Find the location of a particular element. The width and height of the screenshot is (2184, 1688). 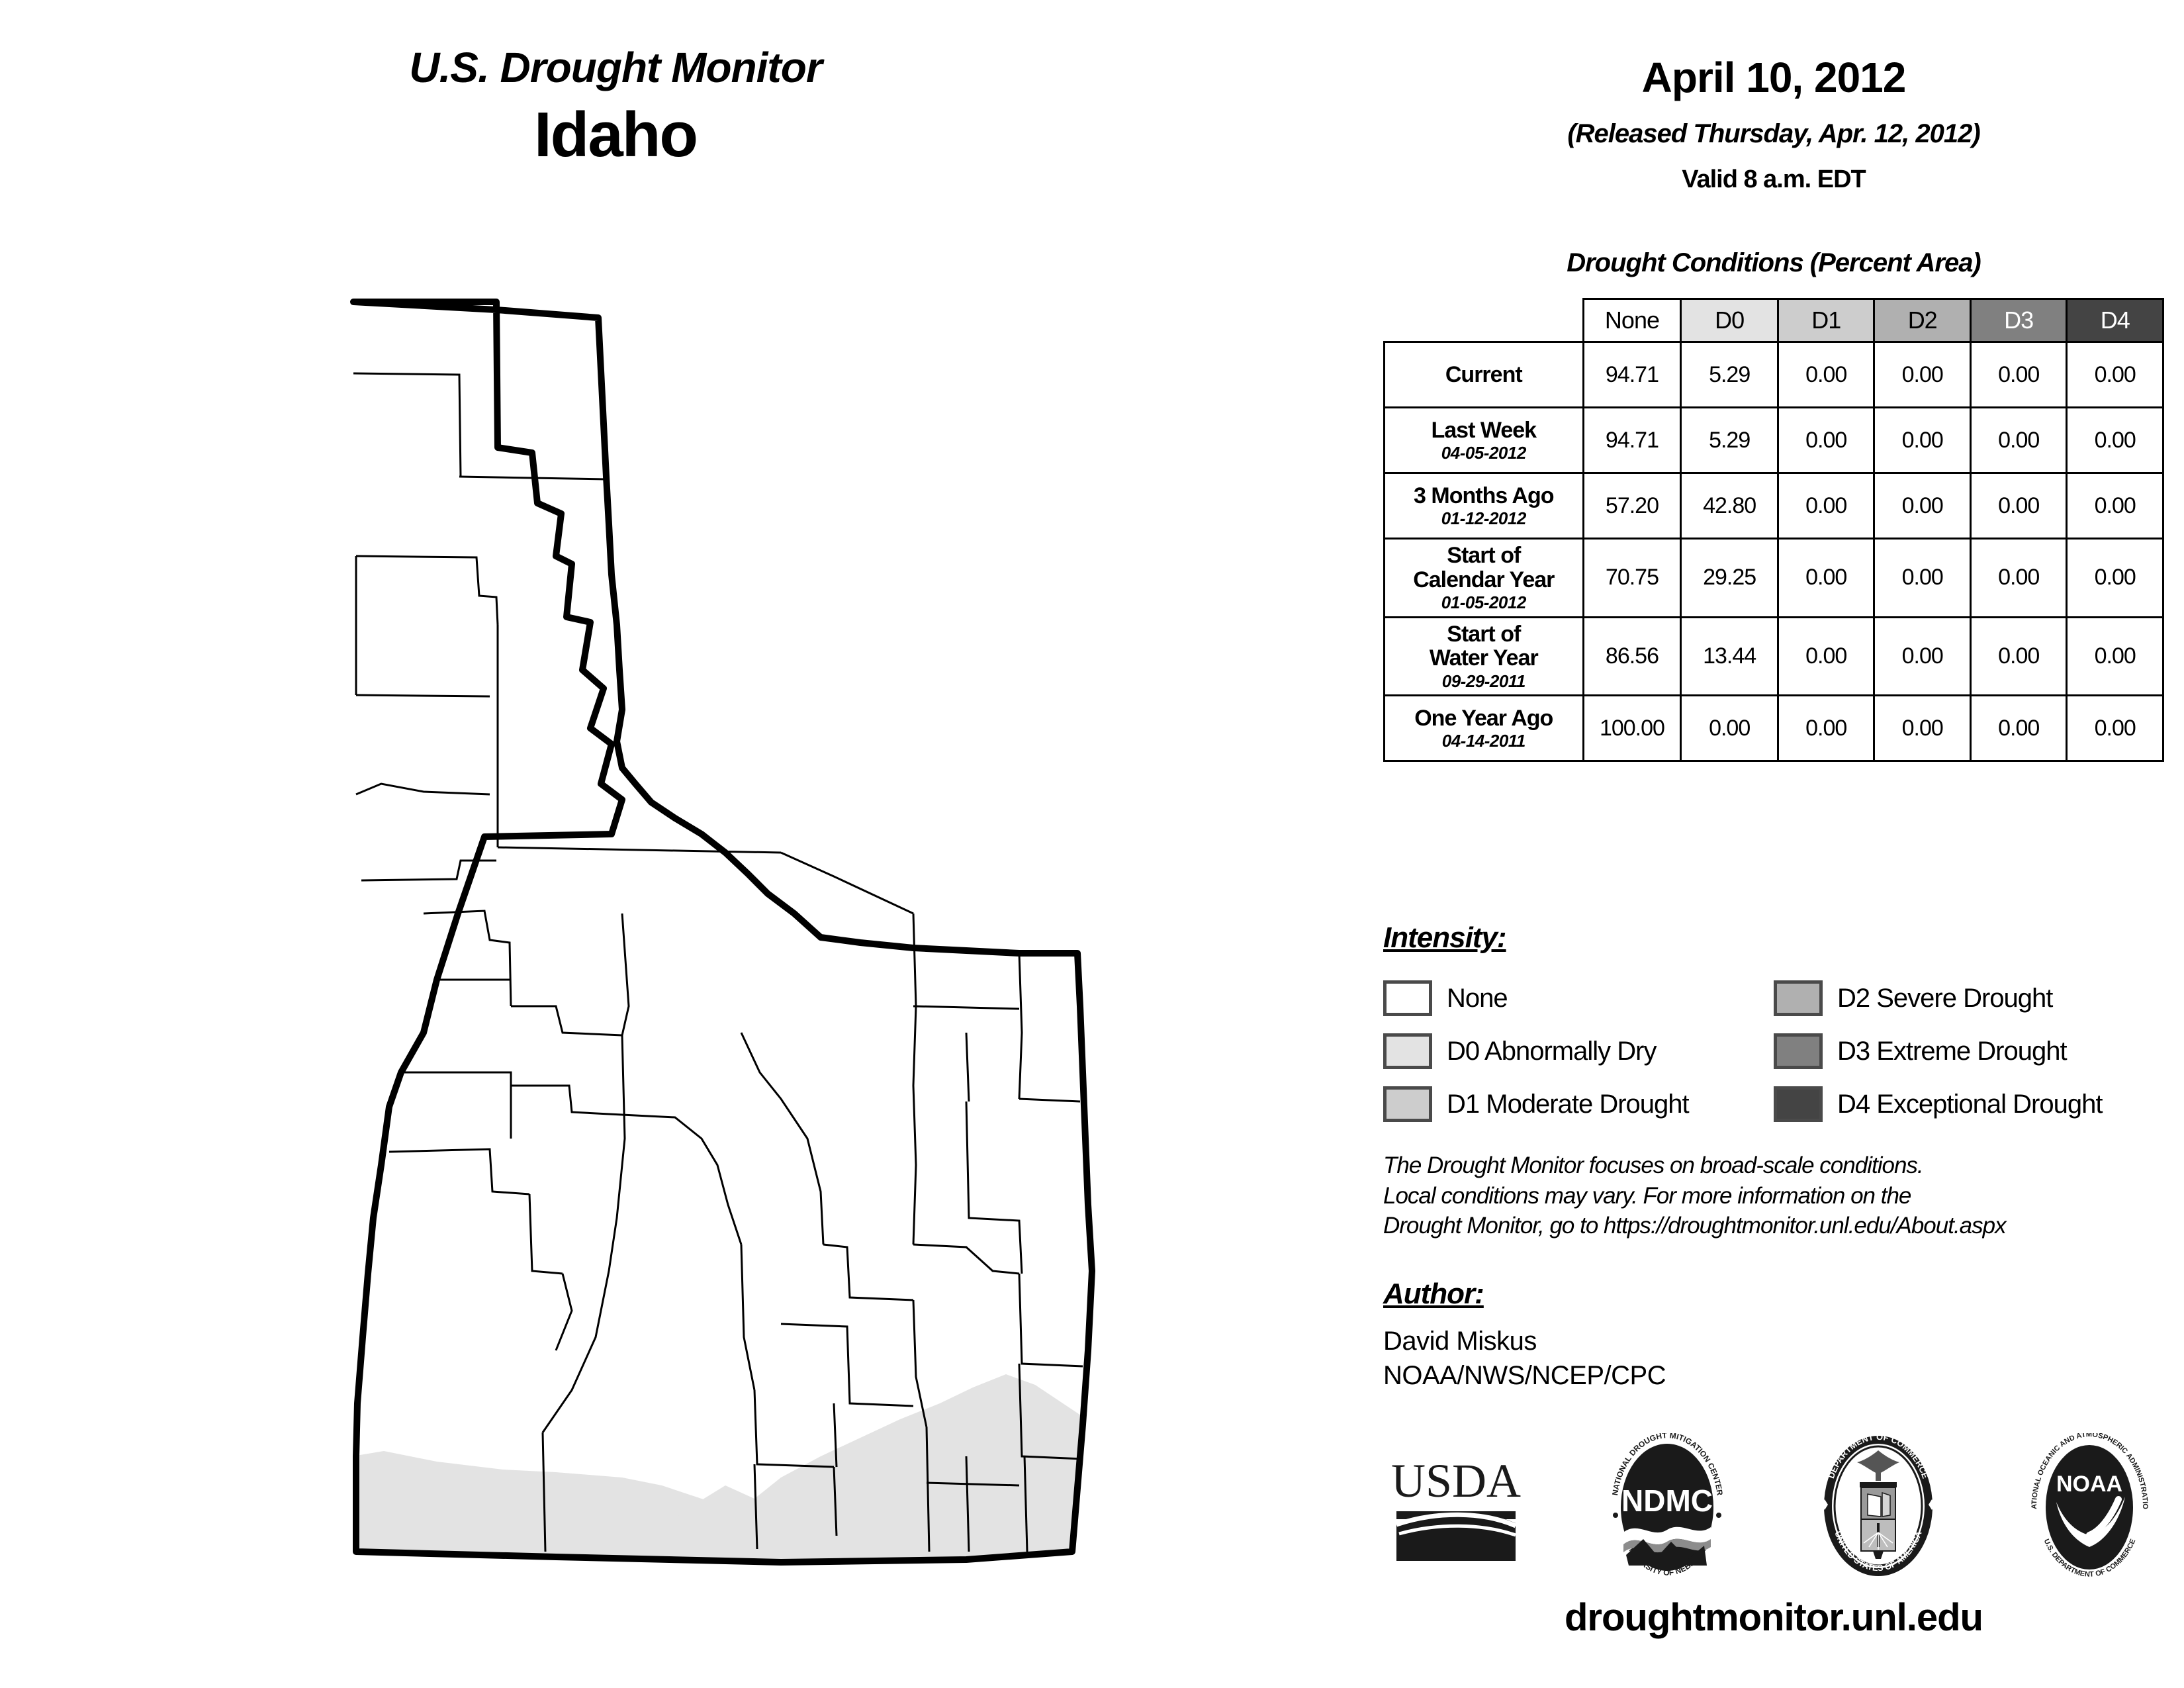

legend-item-d0: D0 Abnormally Dry is located at coordinates (1578, 1051).